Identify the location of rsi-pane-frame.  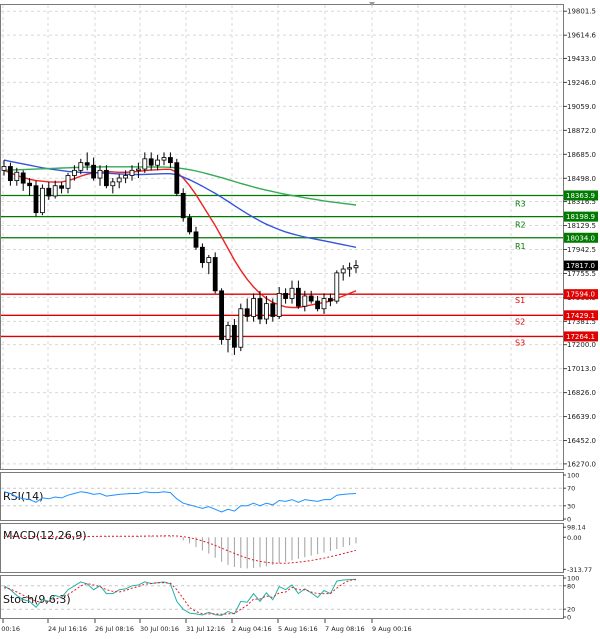
(282, 496).